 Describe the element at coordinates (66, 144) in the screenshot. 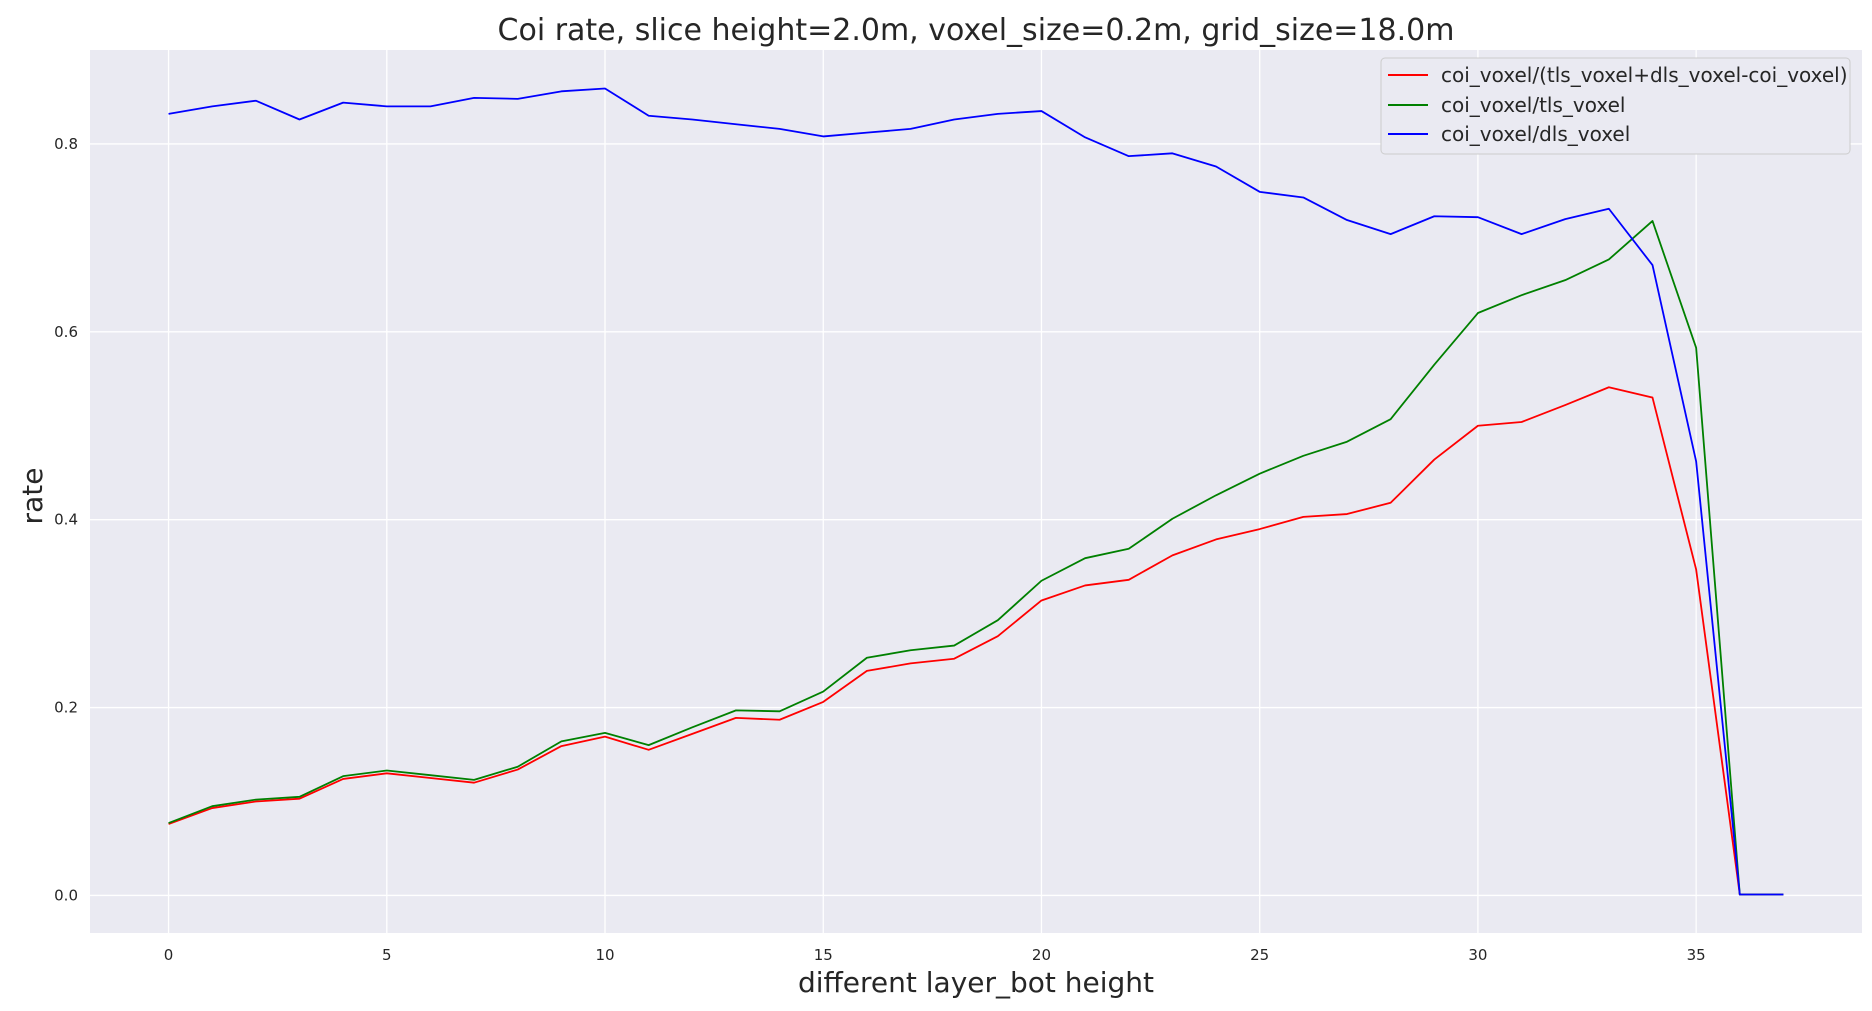

I see `y-tick-label: 0.8` at that location.